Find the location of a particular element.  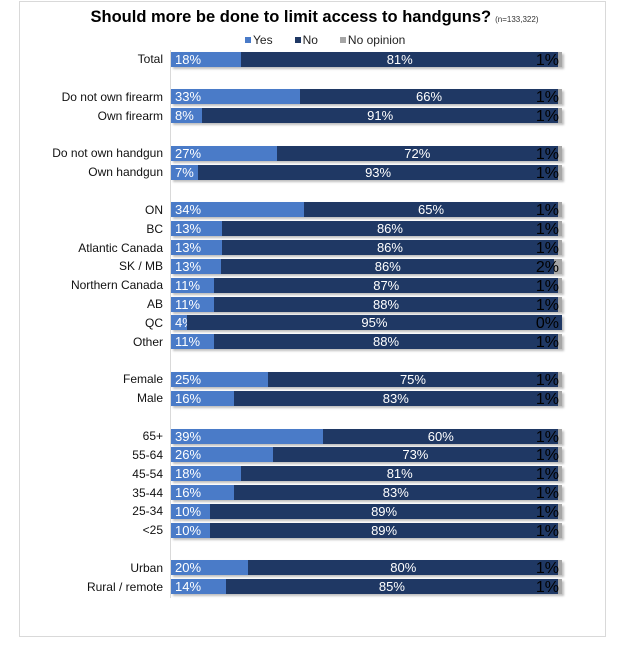

data-label-yes: 20% is located at coordinates (188, 568).